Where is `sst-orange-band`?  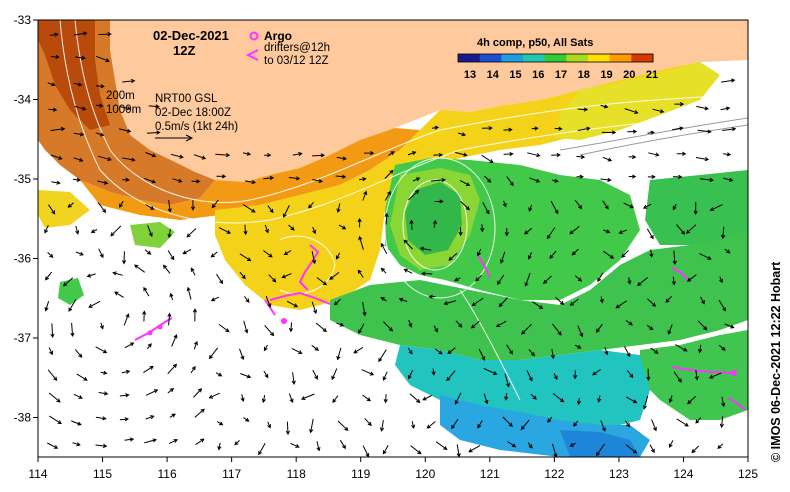 sst-orange-band is located at coordinates (250, 174).